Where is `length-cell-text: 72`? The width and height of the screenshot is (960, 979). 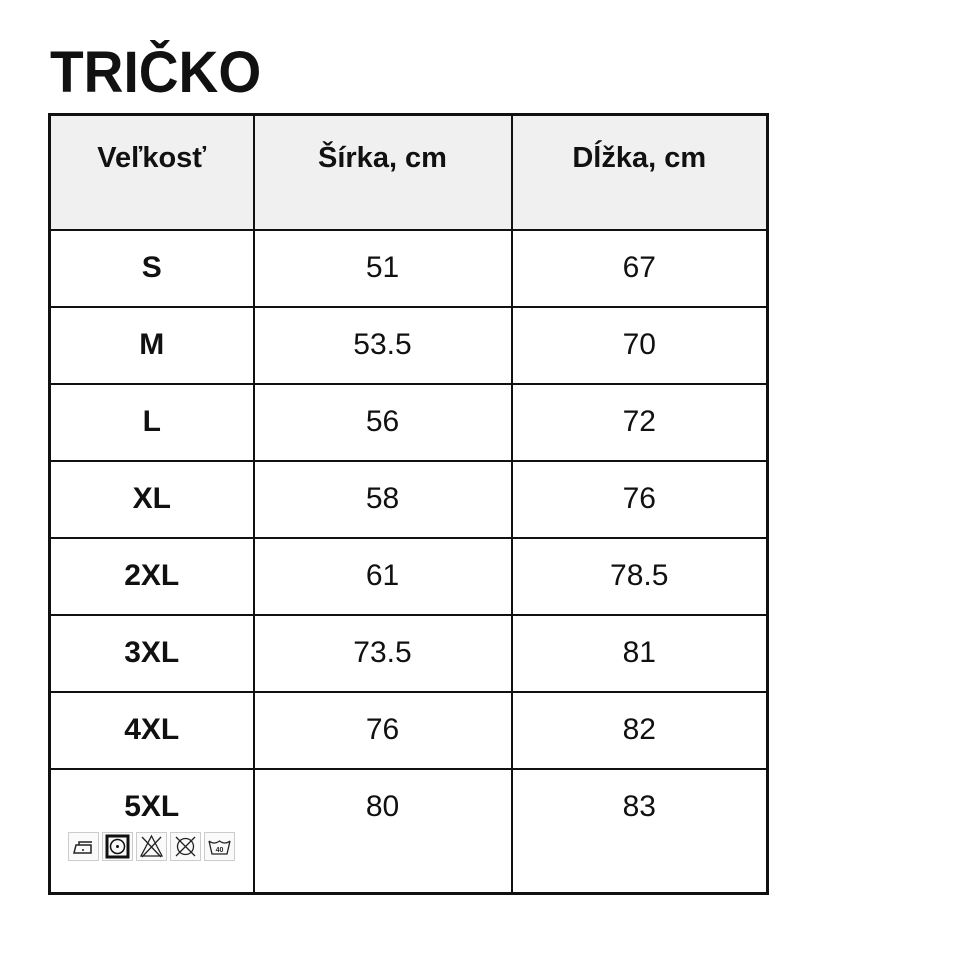
length-cell-text: 72 is located at coordinates (639, 421).